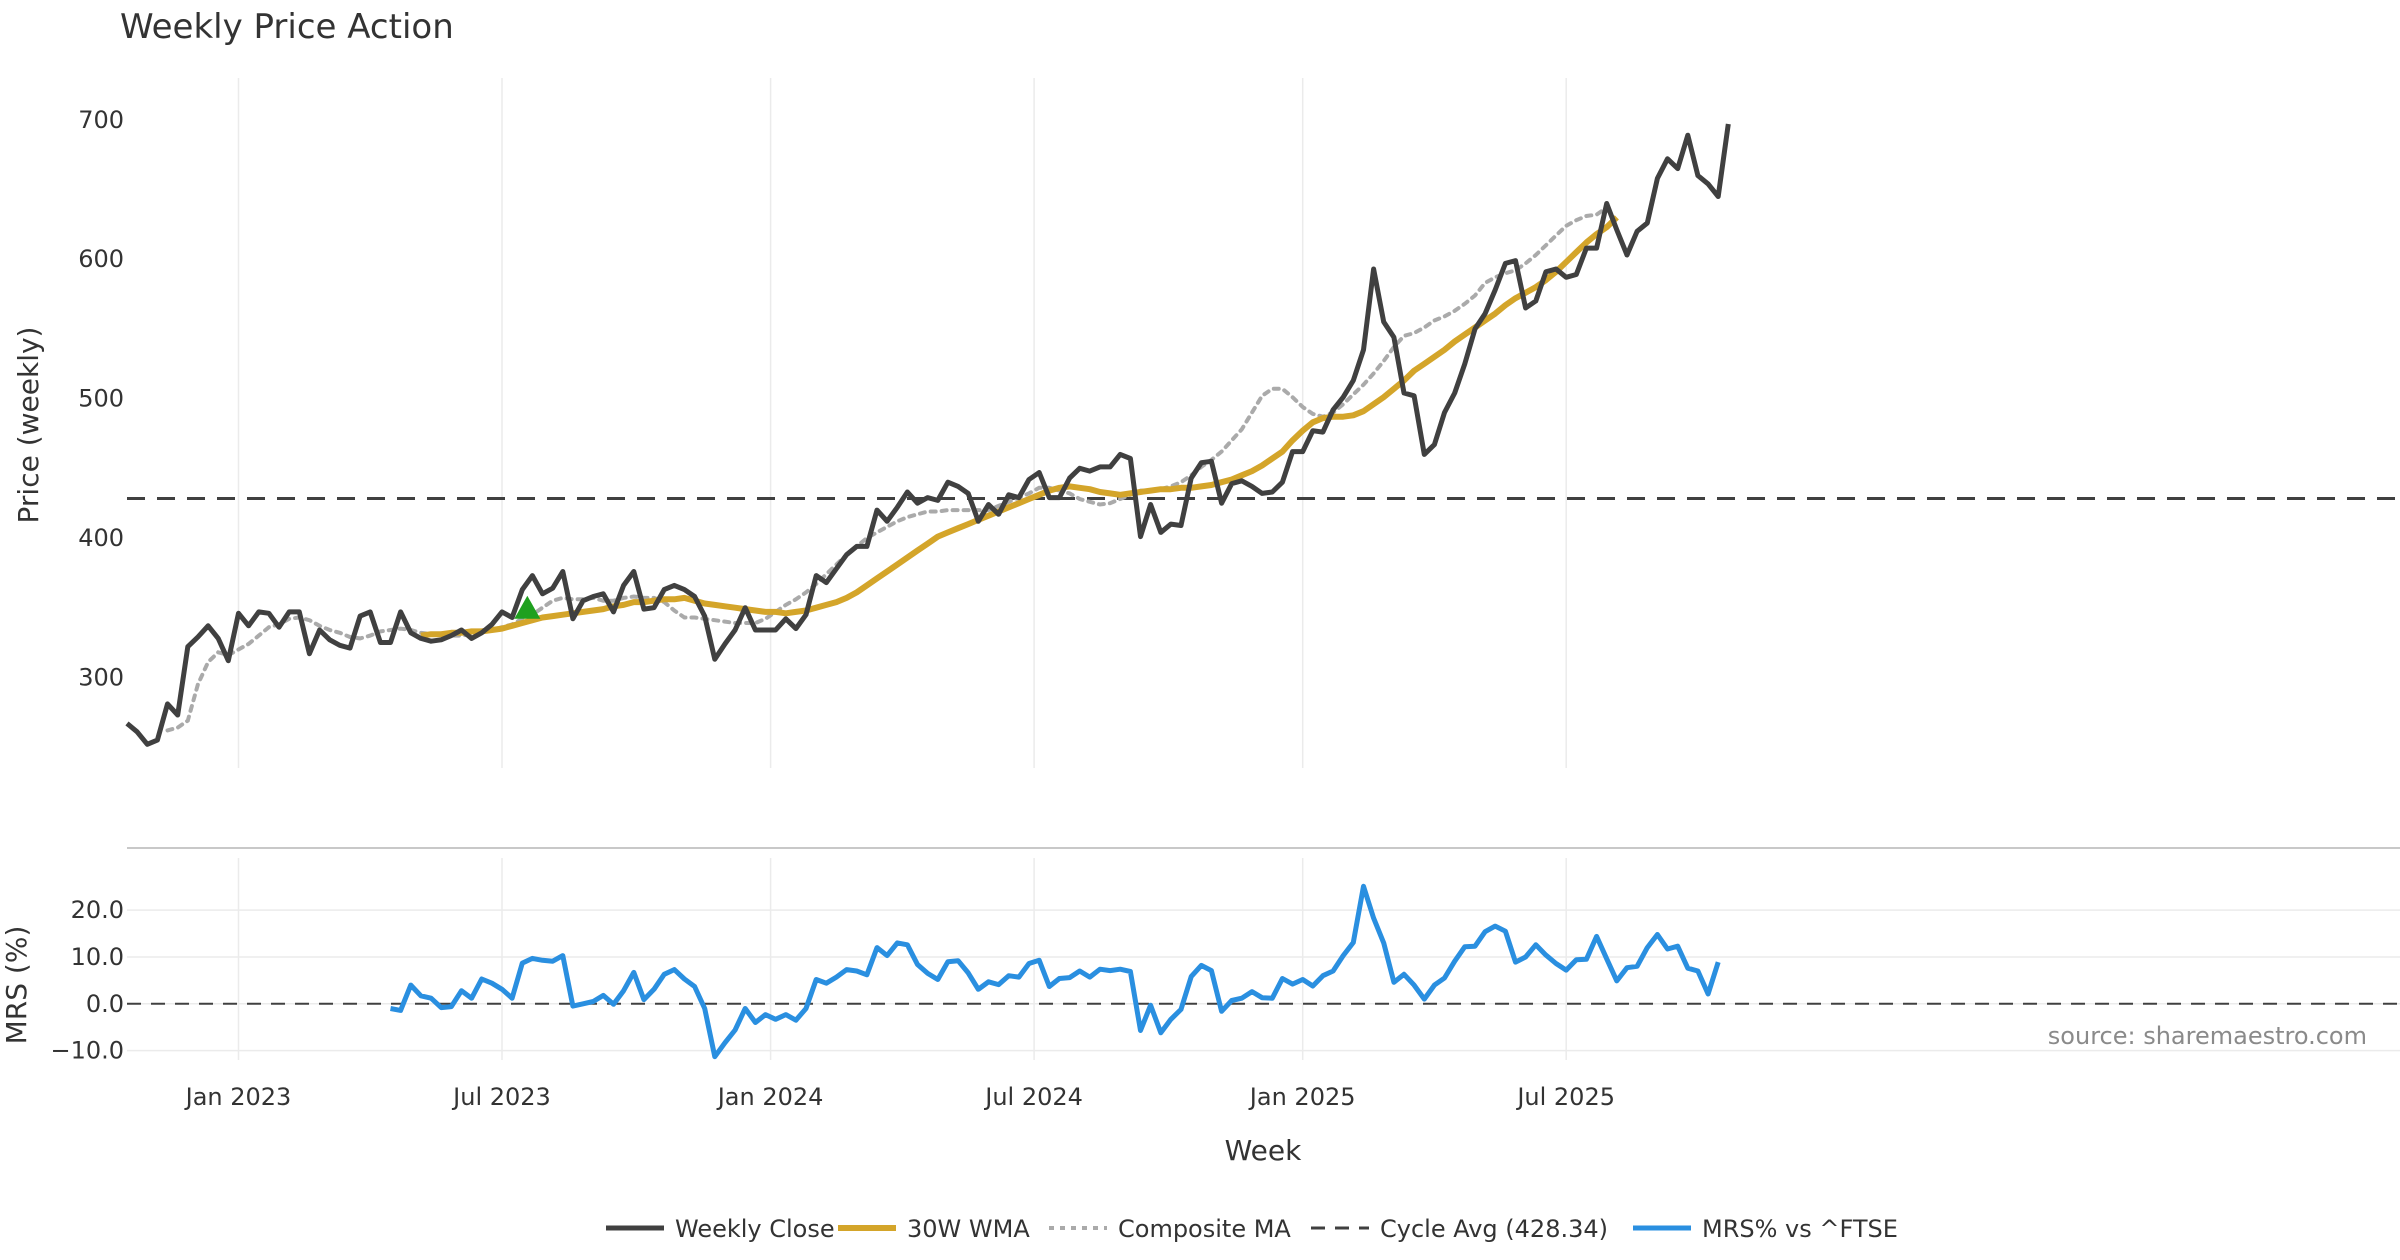  What do you see at coordinates (28, 425) in the screenshot?
I see `price-y-axis-label: Price (weekly)` at bounding box center [28, 425].